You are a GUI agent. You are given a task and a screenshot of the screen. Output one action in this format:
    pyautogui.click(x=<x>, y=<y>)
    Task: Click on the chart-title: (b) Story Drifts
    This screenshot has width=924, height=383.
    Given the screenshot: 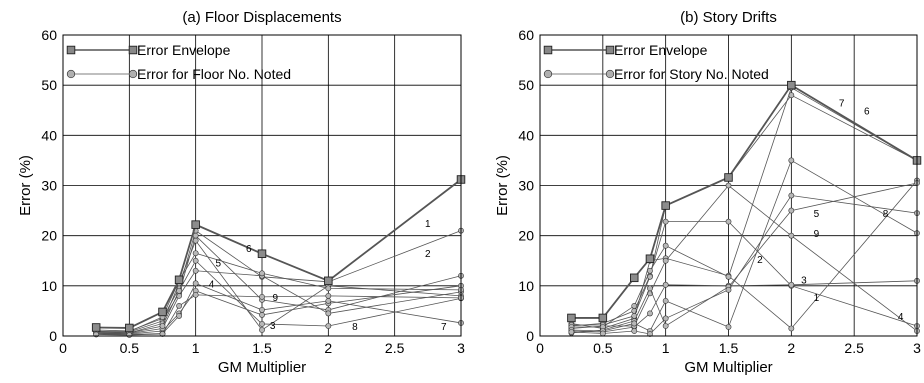 What is the action you would take?
    pyautogui.click(x=728, y=17)
    